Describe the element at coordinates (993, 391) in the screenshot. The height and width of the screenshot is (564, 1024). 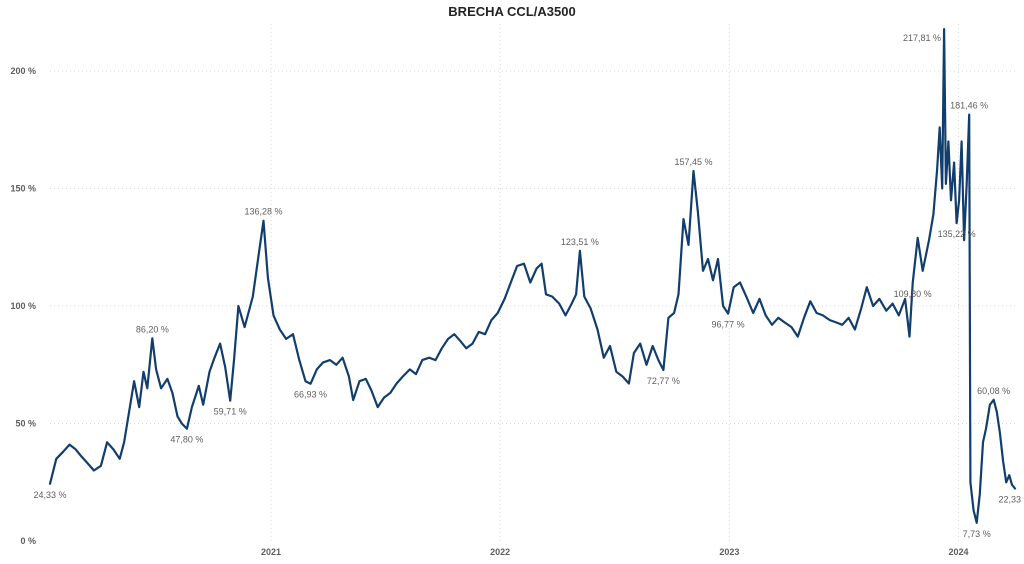
I see `data-label: 60,08 %` at that location.